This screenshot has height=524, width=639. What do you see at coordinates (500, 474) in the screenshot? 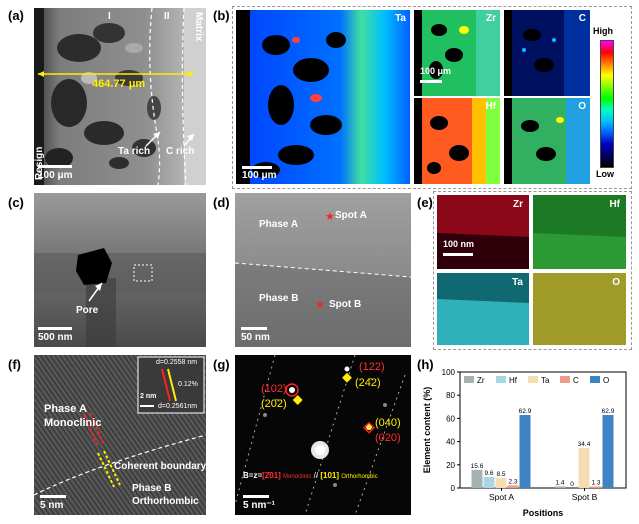
I see `data-label-spot-a-ta: 8.5` at bounding box center [500, 474].